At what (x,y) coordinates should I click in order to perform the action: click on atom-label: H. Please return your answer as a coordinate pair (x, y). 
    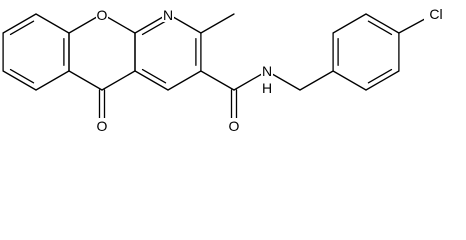
    Looking at the image, I should click on (267, 88).